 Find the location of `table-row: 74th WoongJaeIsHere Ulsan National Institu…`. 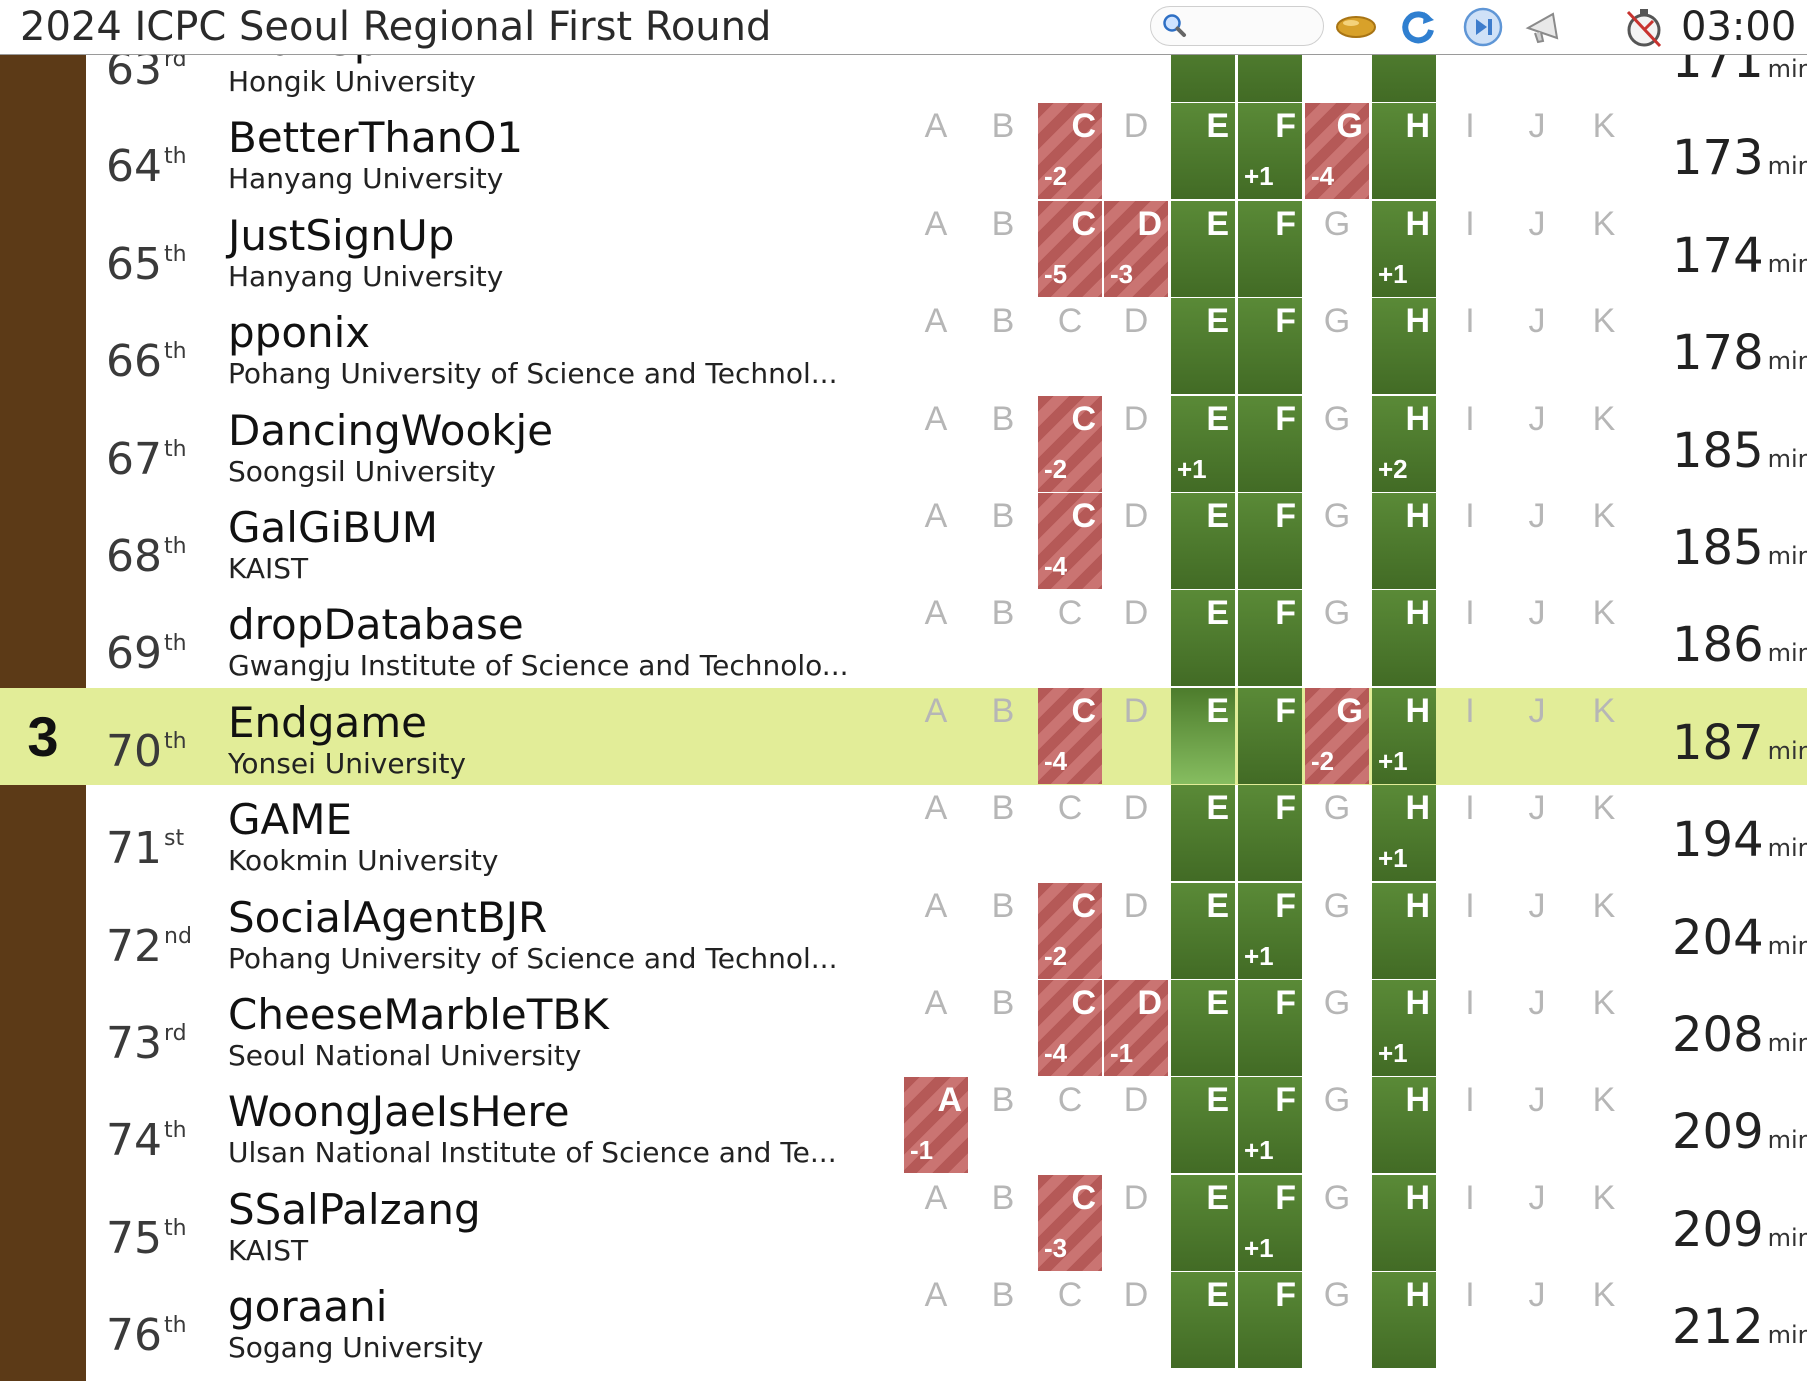

table-row: 74th WoongJaeIsHere Ulsan National Institu… is located at coordinates (903, 1125).